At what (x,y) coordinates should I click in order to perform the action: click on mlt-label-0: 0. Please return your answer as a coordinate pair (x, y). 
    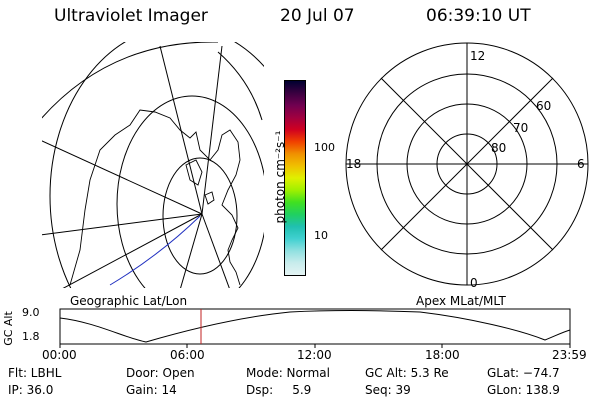
    Looking at the image, I should click on (474, 283).